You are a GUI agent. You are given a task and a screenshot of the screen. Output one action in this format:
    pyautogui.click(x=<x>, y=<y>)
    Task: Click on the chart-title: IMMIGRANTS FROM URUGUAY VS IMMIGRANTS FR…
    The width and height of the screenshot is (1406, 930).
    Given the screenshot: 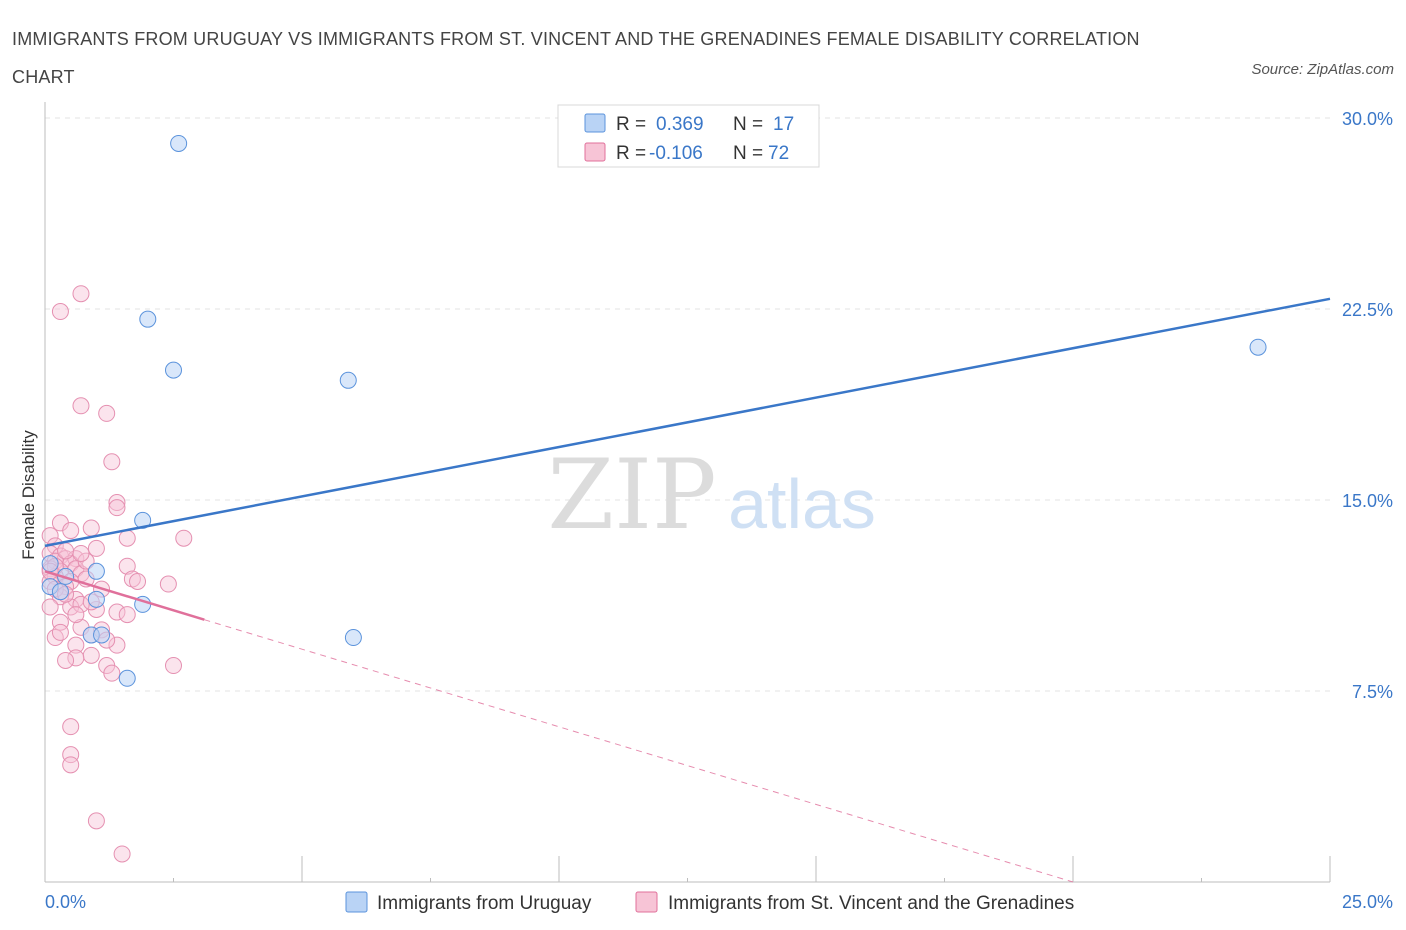 What is the action you would take?
    pyautogui.click(x=576, y=58)
    